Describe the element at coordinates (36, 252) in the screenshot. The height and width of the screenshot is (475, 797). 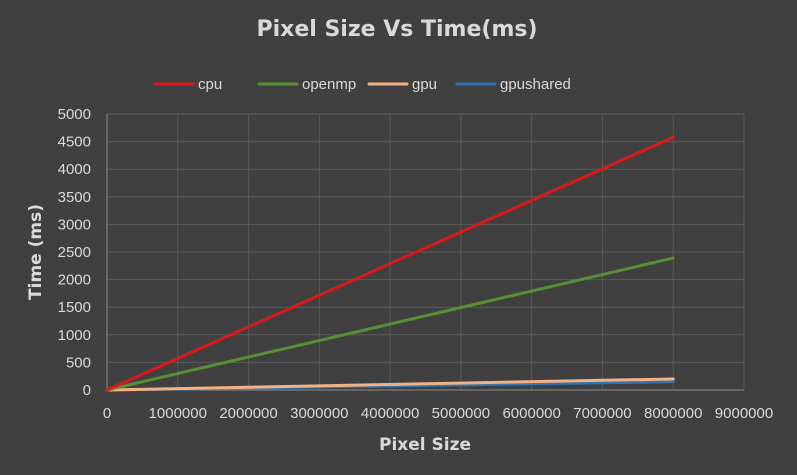
I see `y-axis-title: Time (ms)` at that location.